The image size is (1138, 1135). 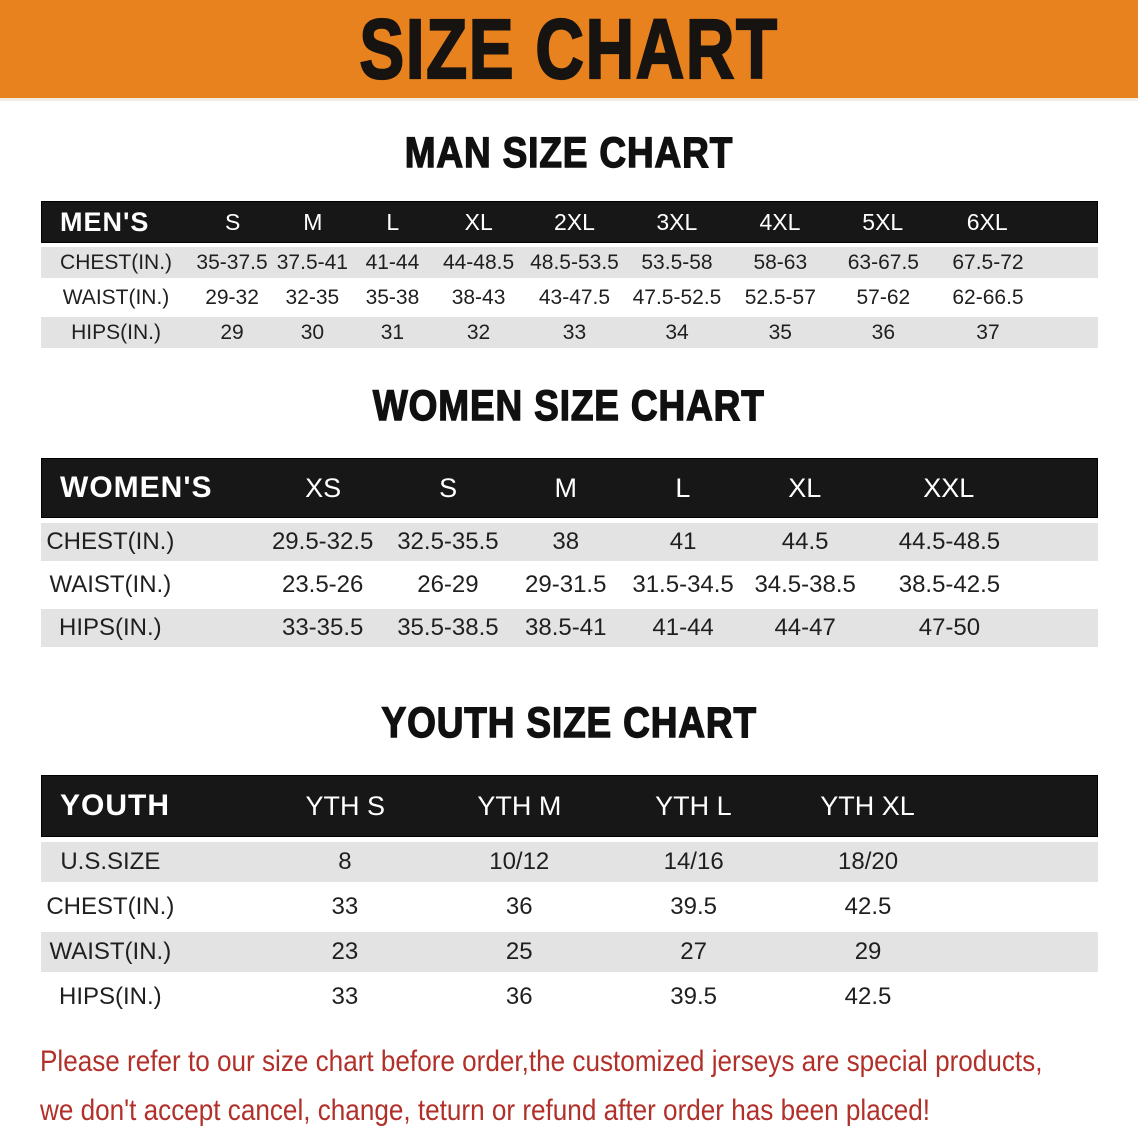 I want to click on mens-size-column-header: M, so click(x=313, y=221).